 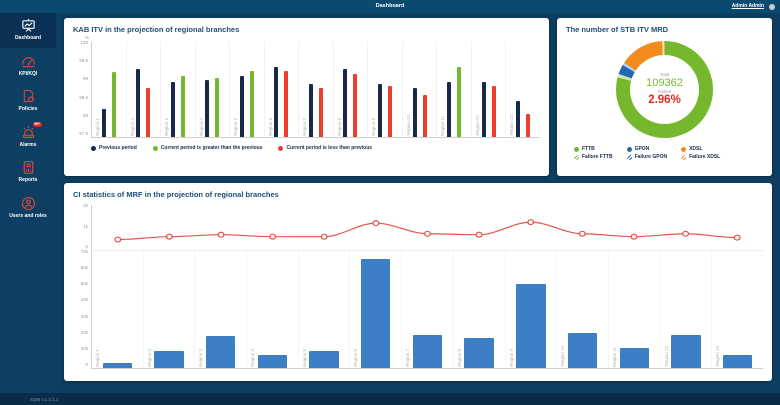 What do you see at coordinates (428, 309) in the screenshot?
I see `bar-cell: Region 7` at bounding box center [428, 309].